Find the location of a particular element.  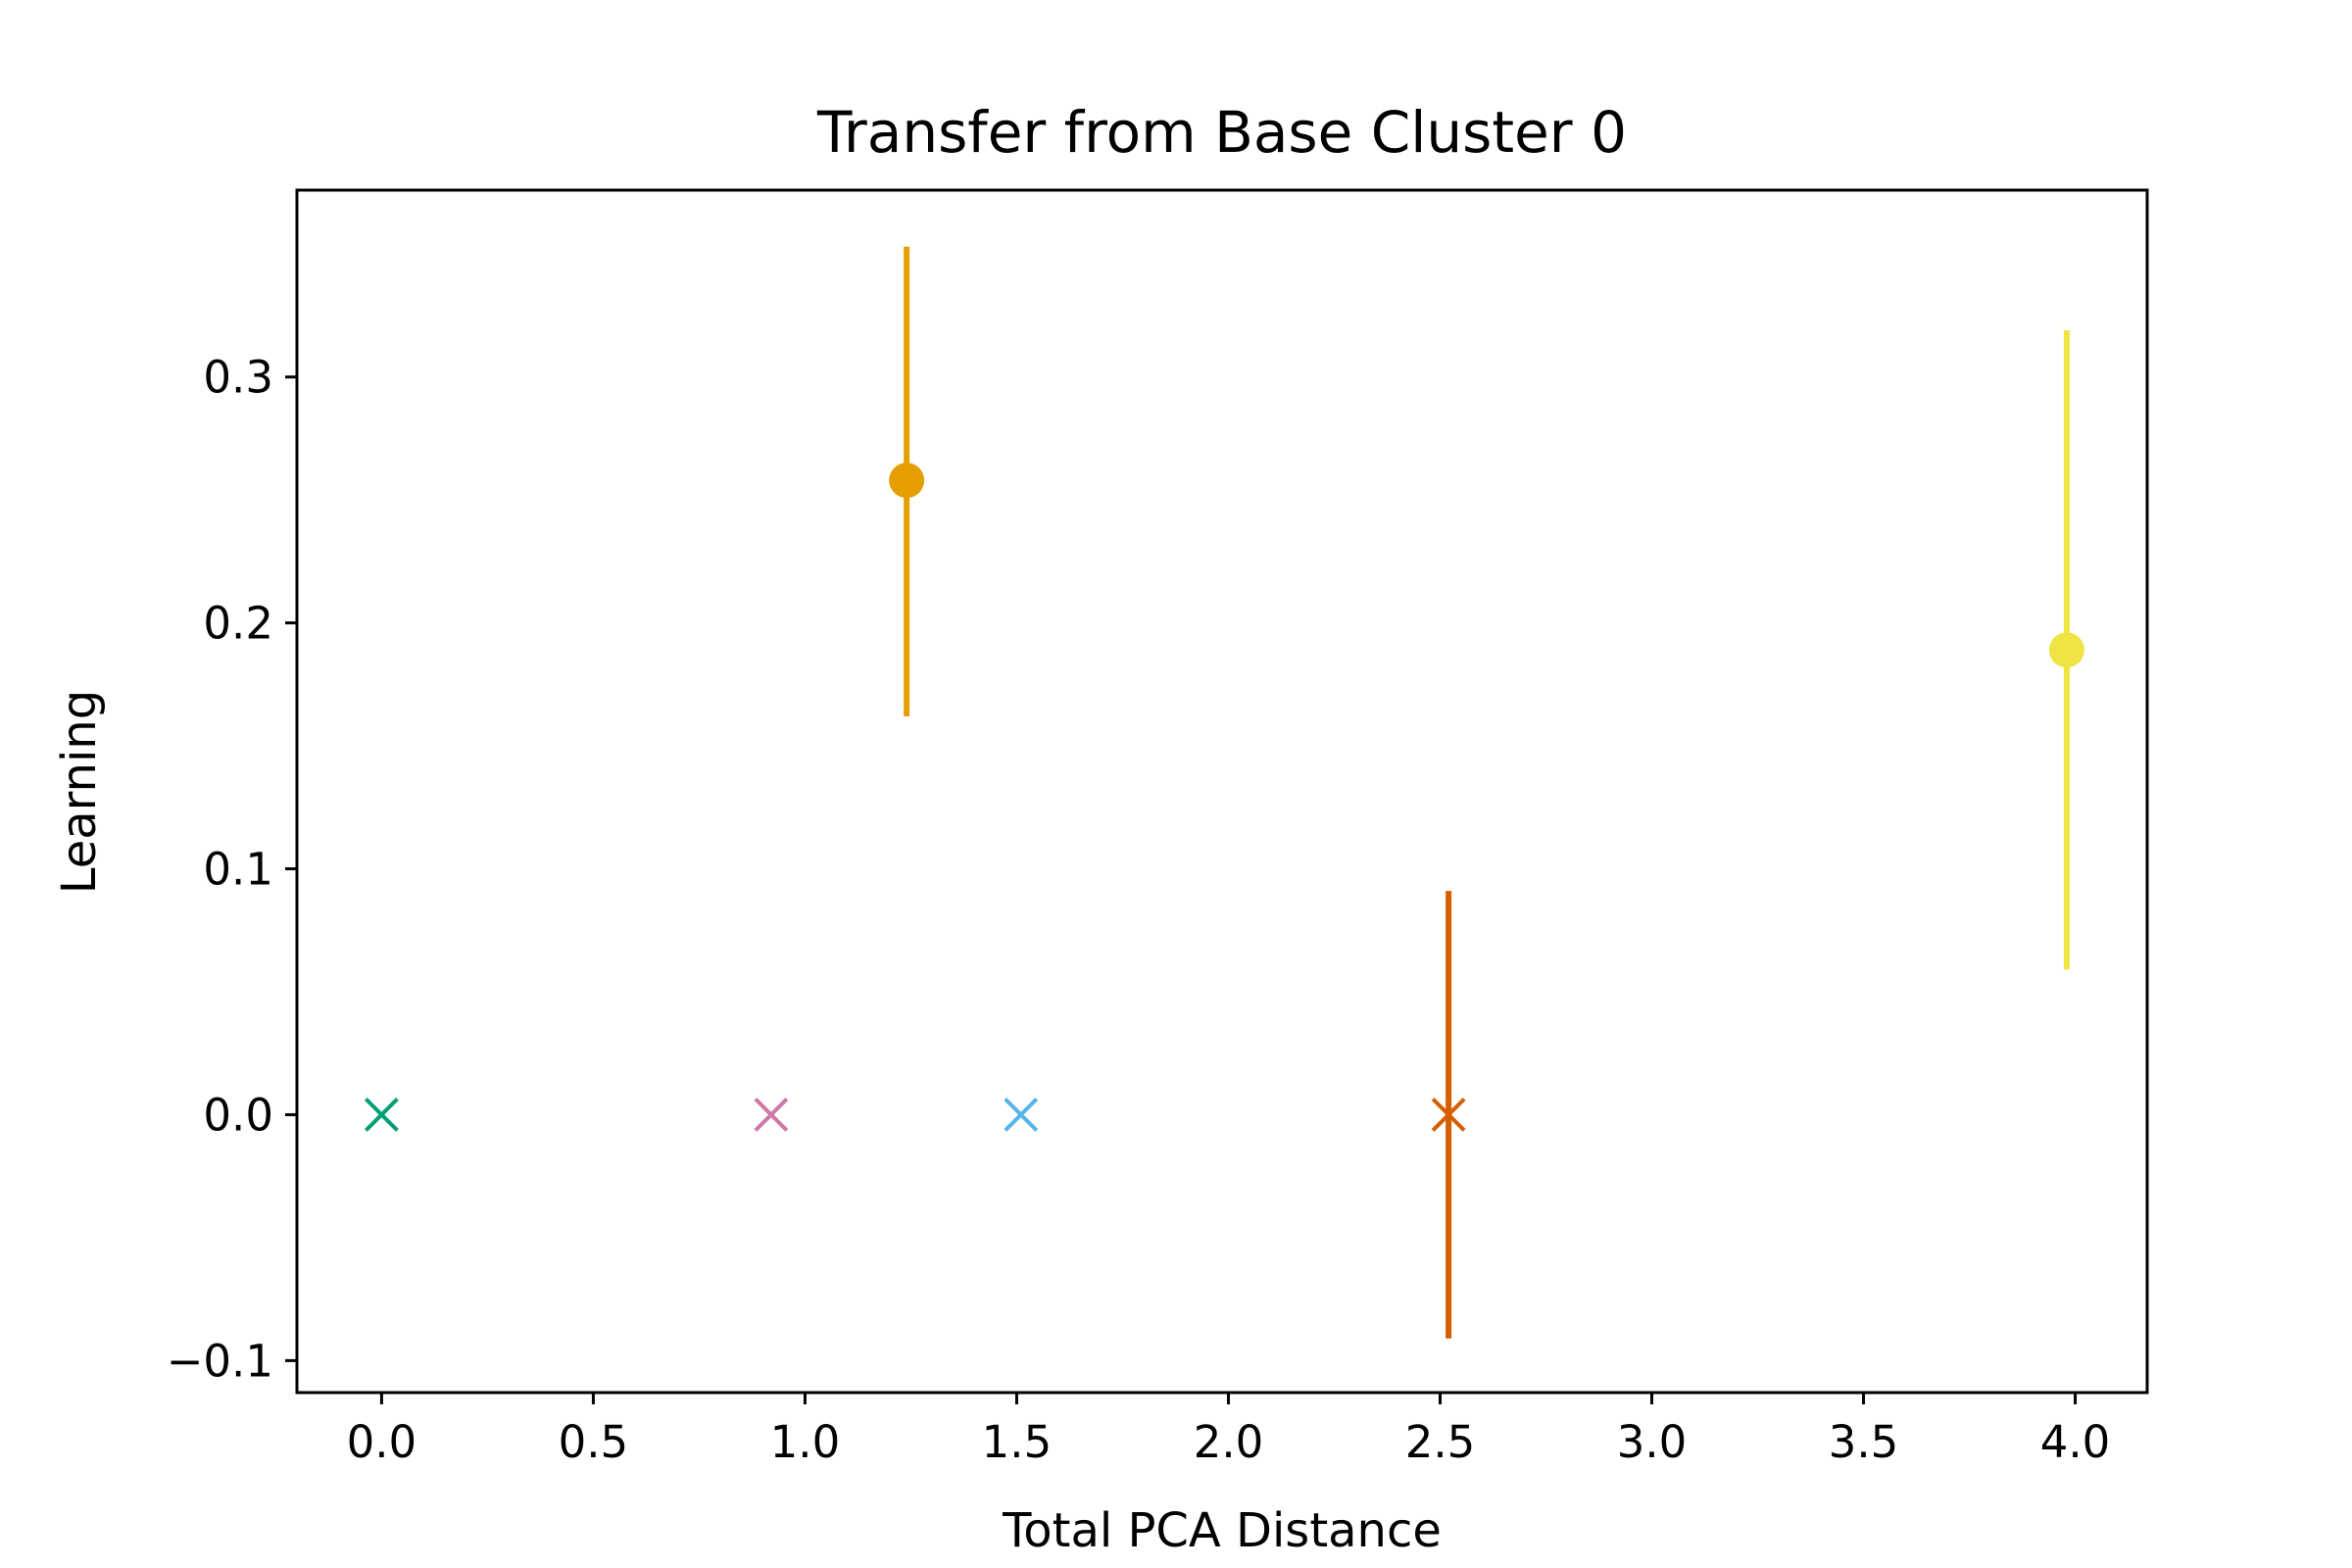

x-axis: 0.0 0.5 1.0 1.5 2.0 2.5 3.0 3.5 4.0 is located at coordinates (1229, 1430).